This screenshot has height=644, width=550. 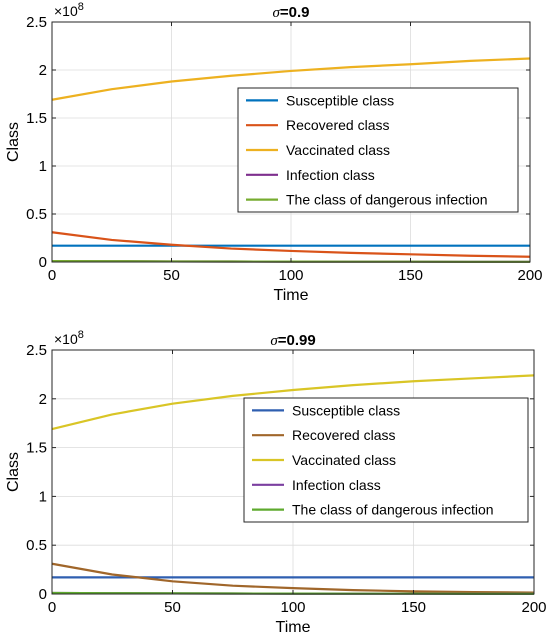 I want to click on chart-title: σ=0.9, so click(x=290, y=12).